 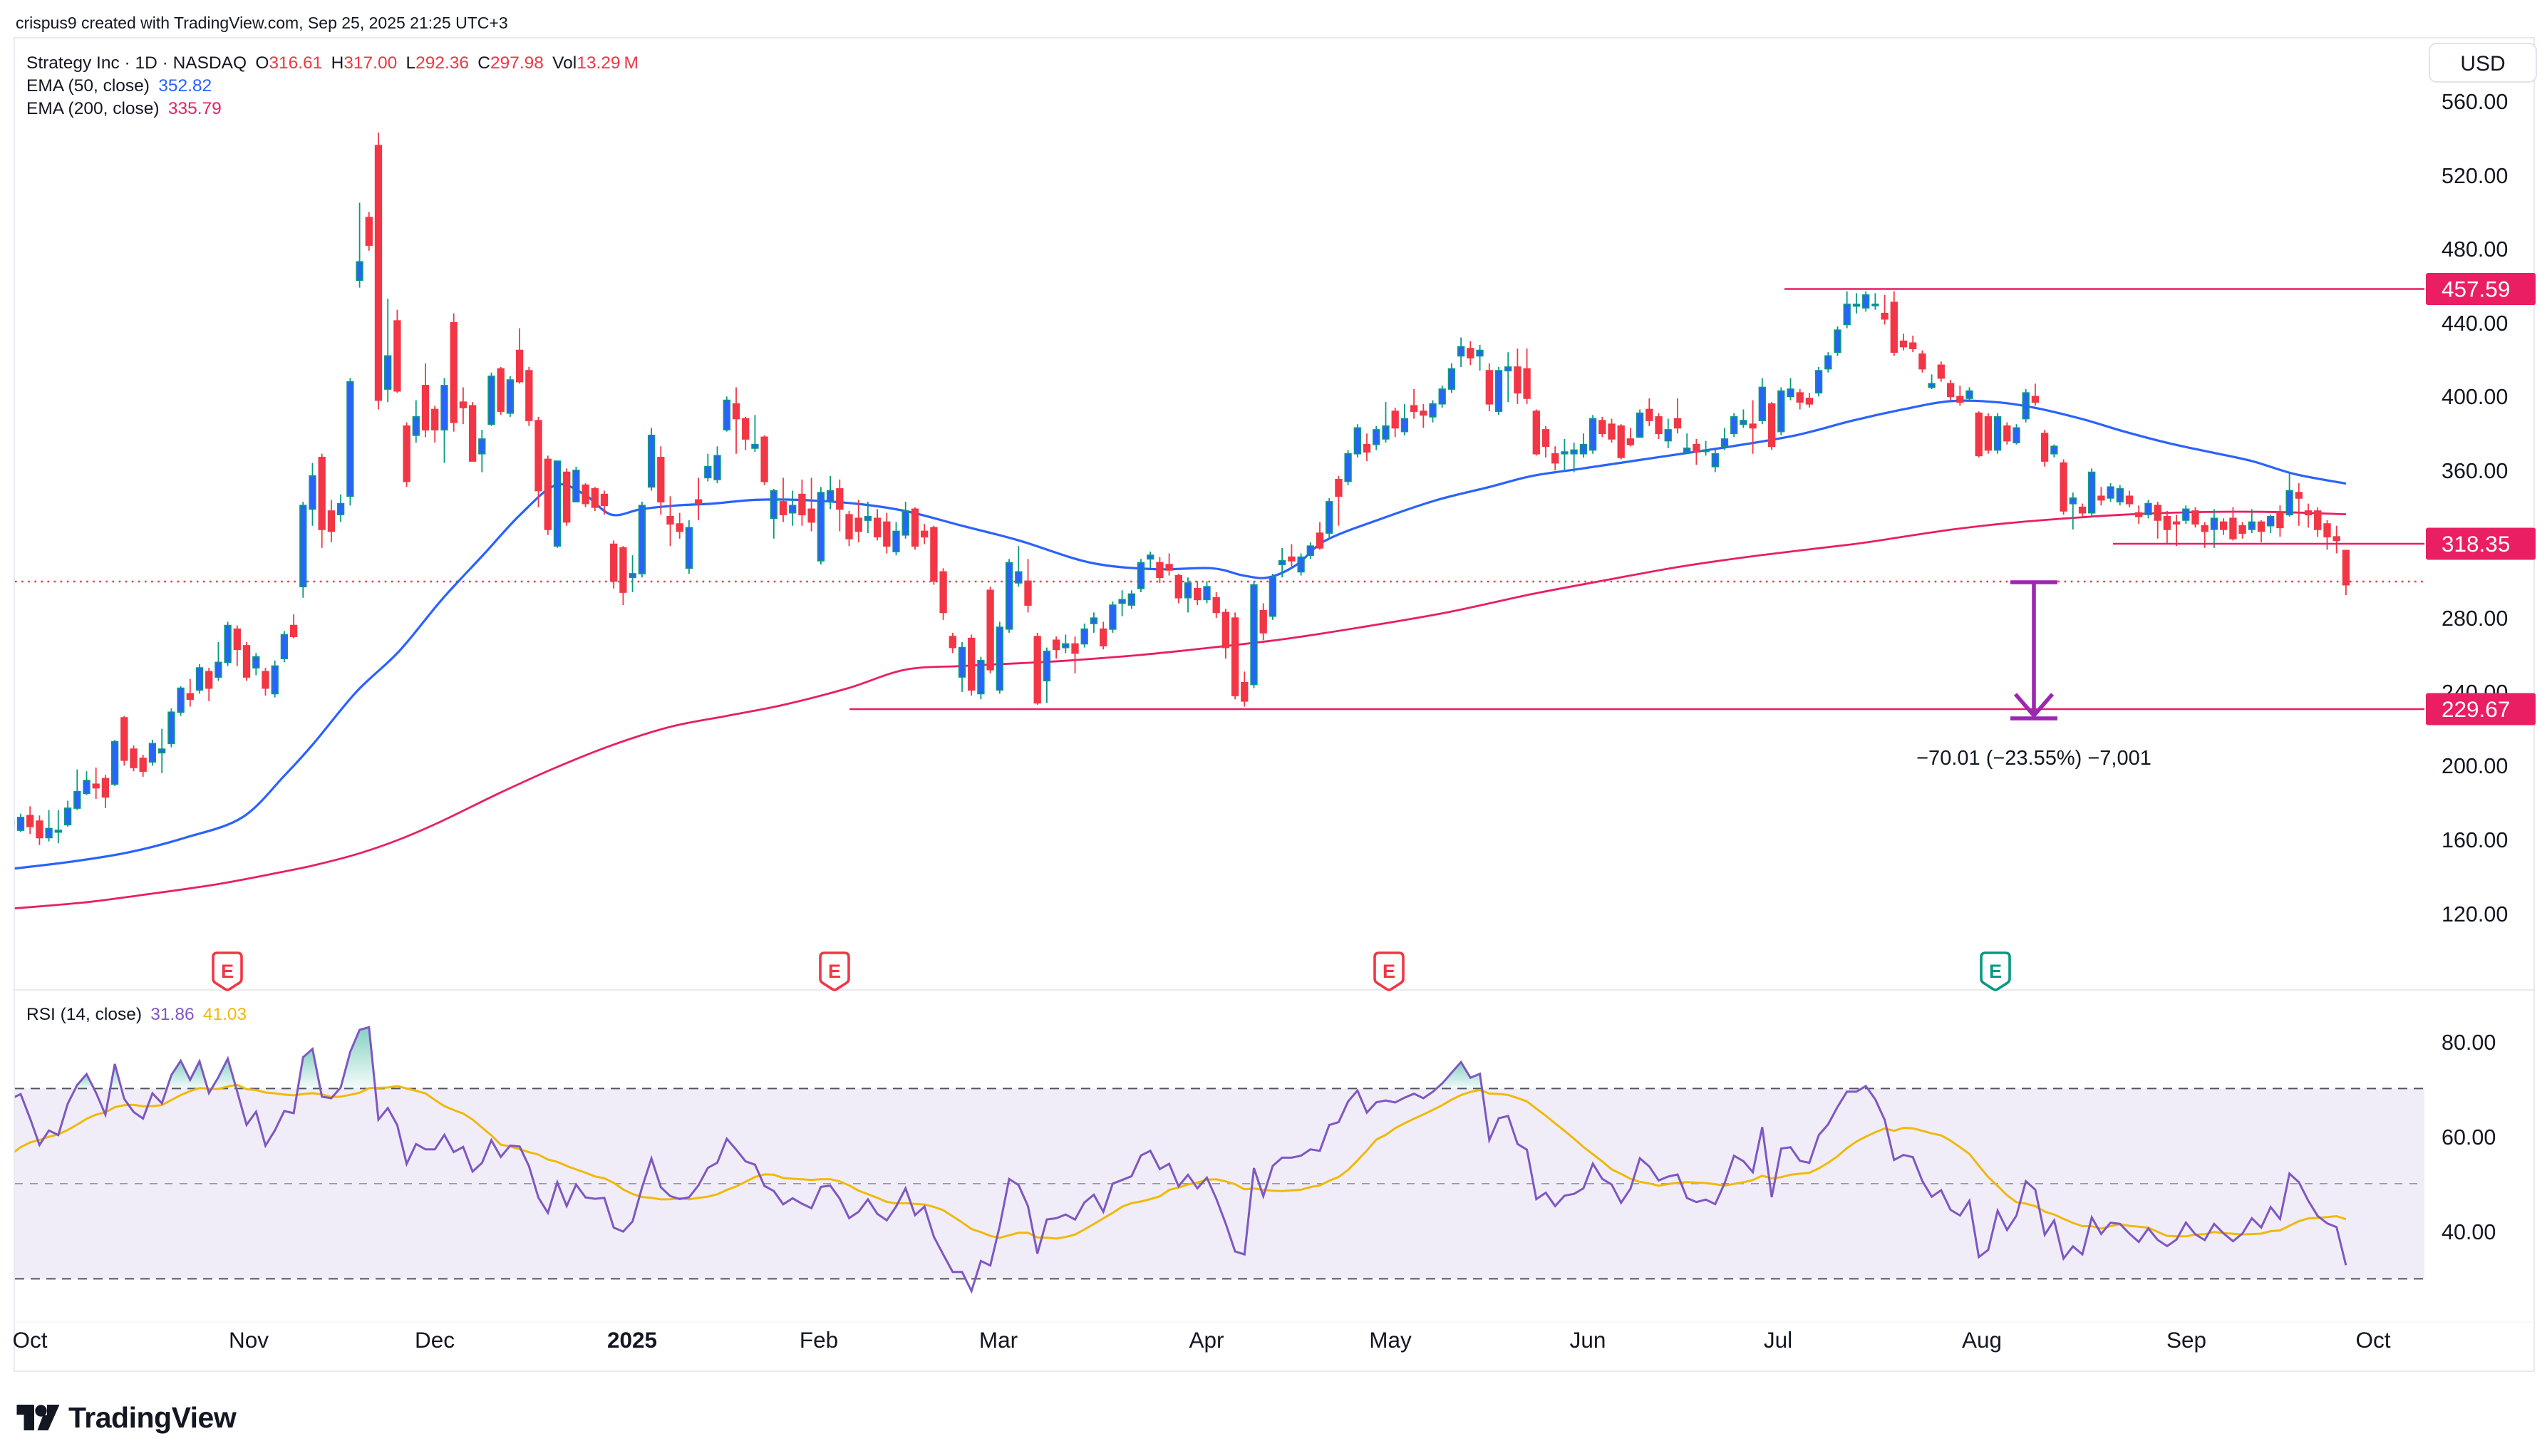 What do you see at coordinates (998, 1340) in the screenshot?
I see `svg-text: Mar` at bounding box center [998, 1340].